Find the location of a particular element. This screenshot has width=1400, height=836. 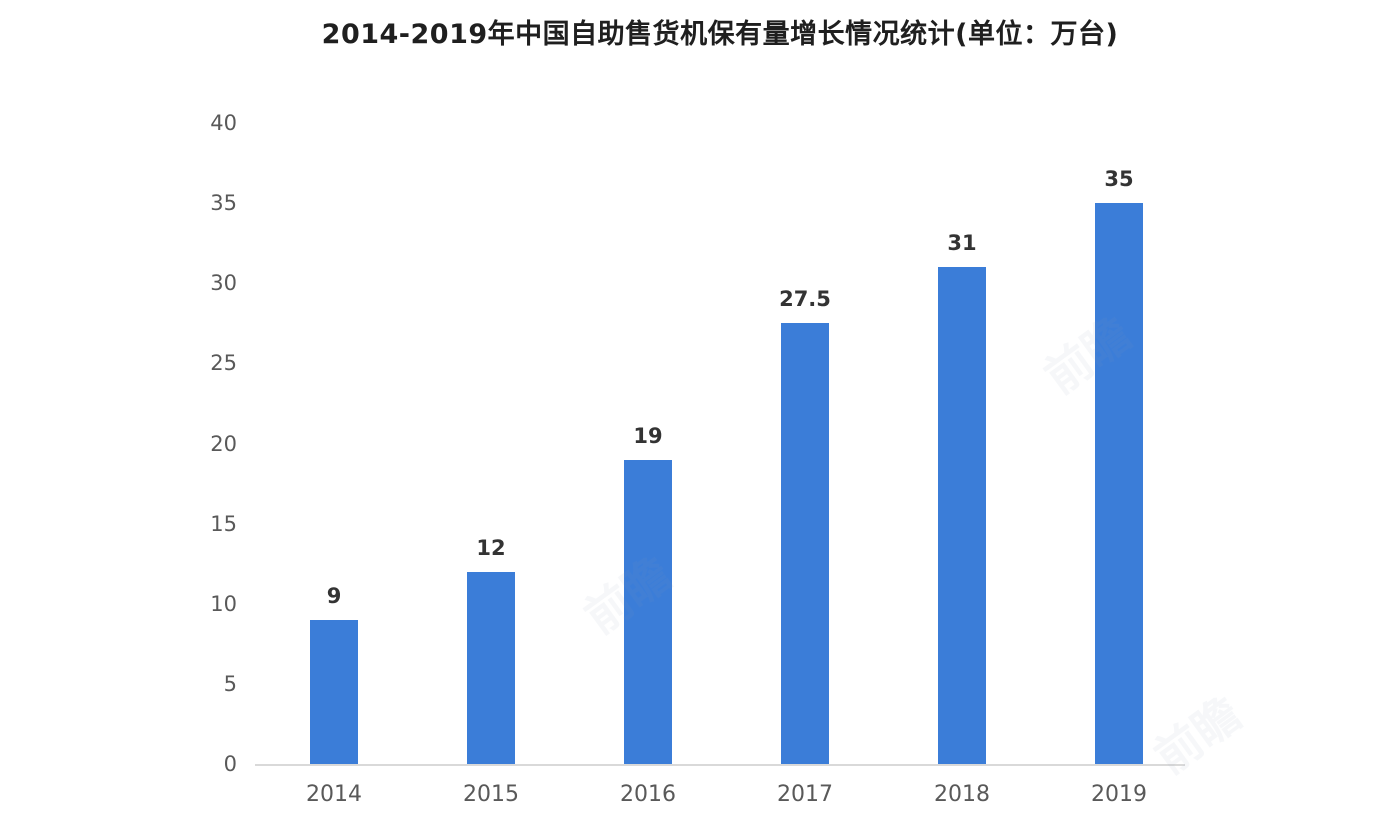

x-axis-tick-2016: 2016 is located at coordinates (648, 794).